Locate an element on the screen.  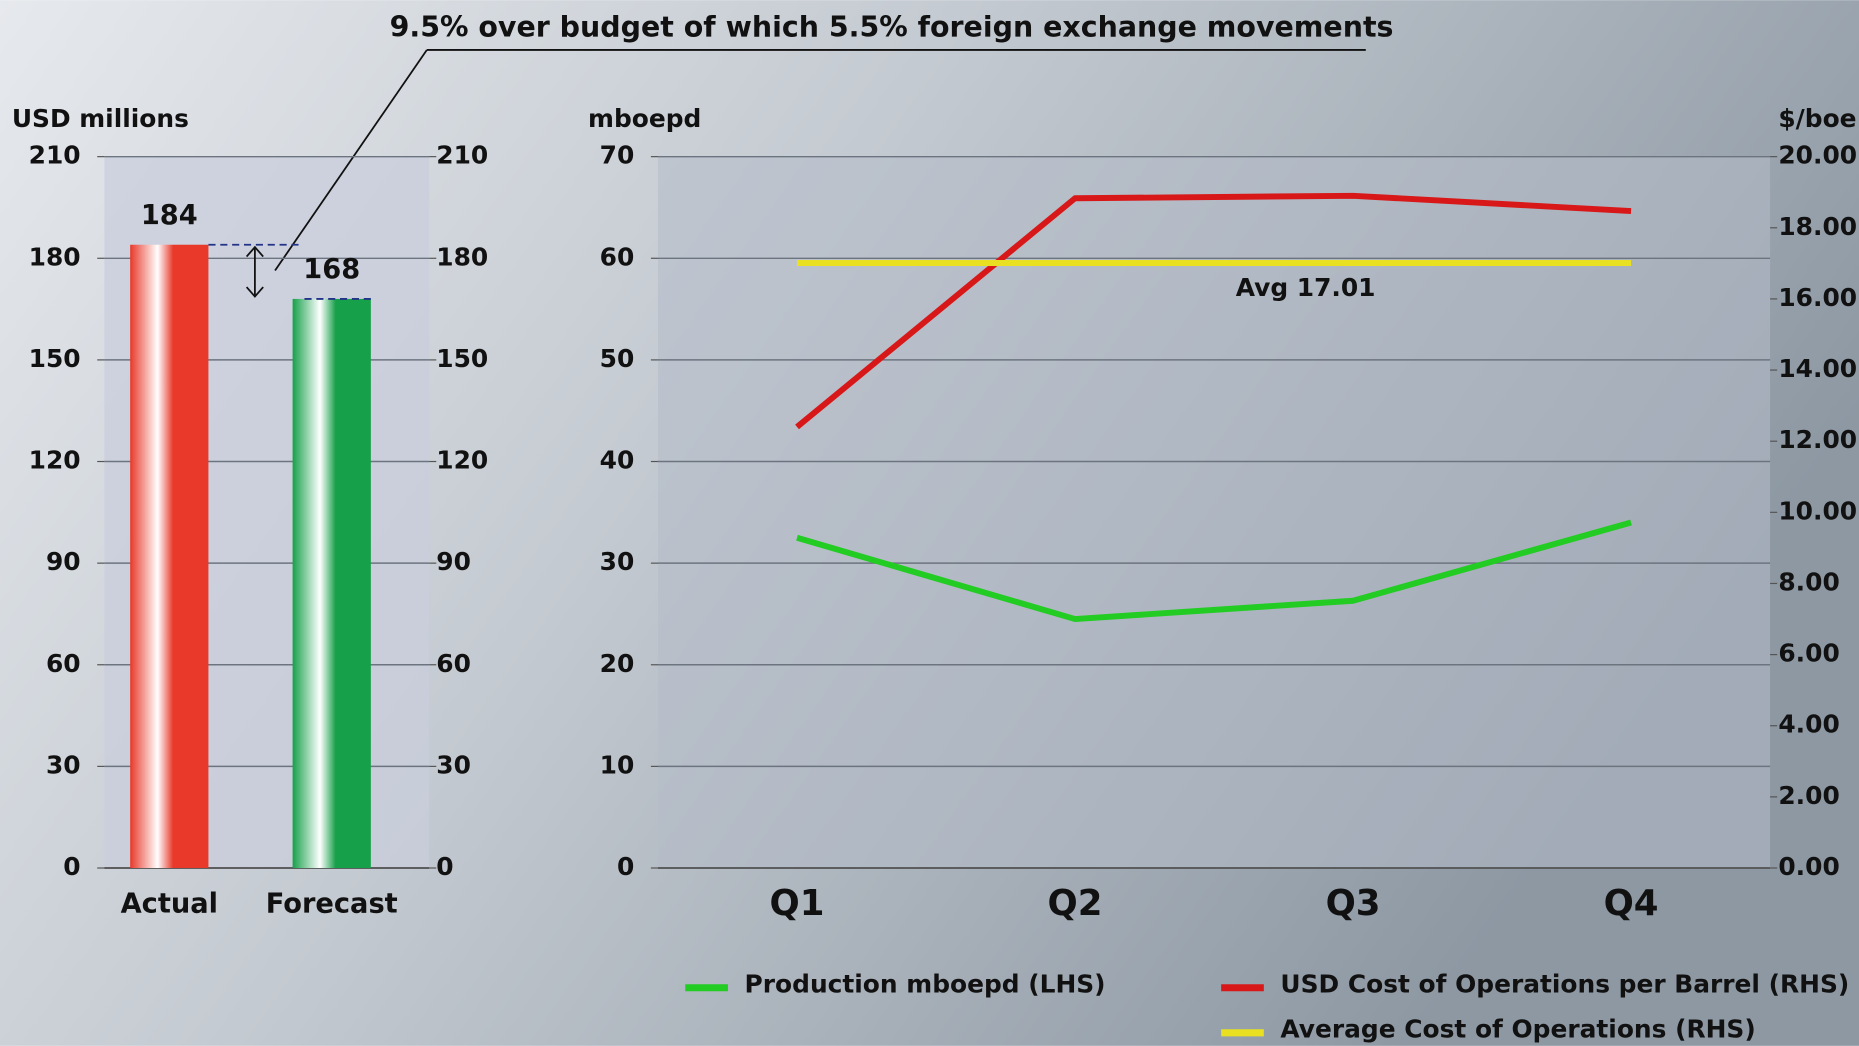
y2-tick-label: 12.00 is located at coordinates (1817, 439).